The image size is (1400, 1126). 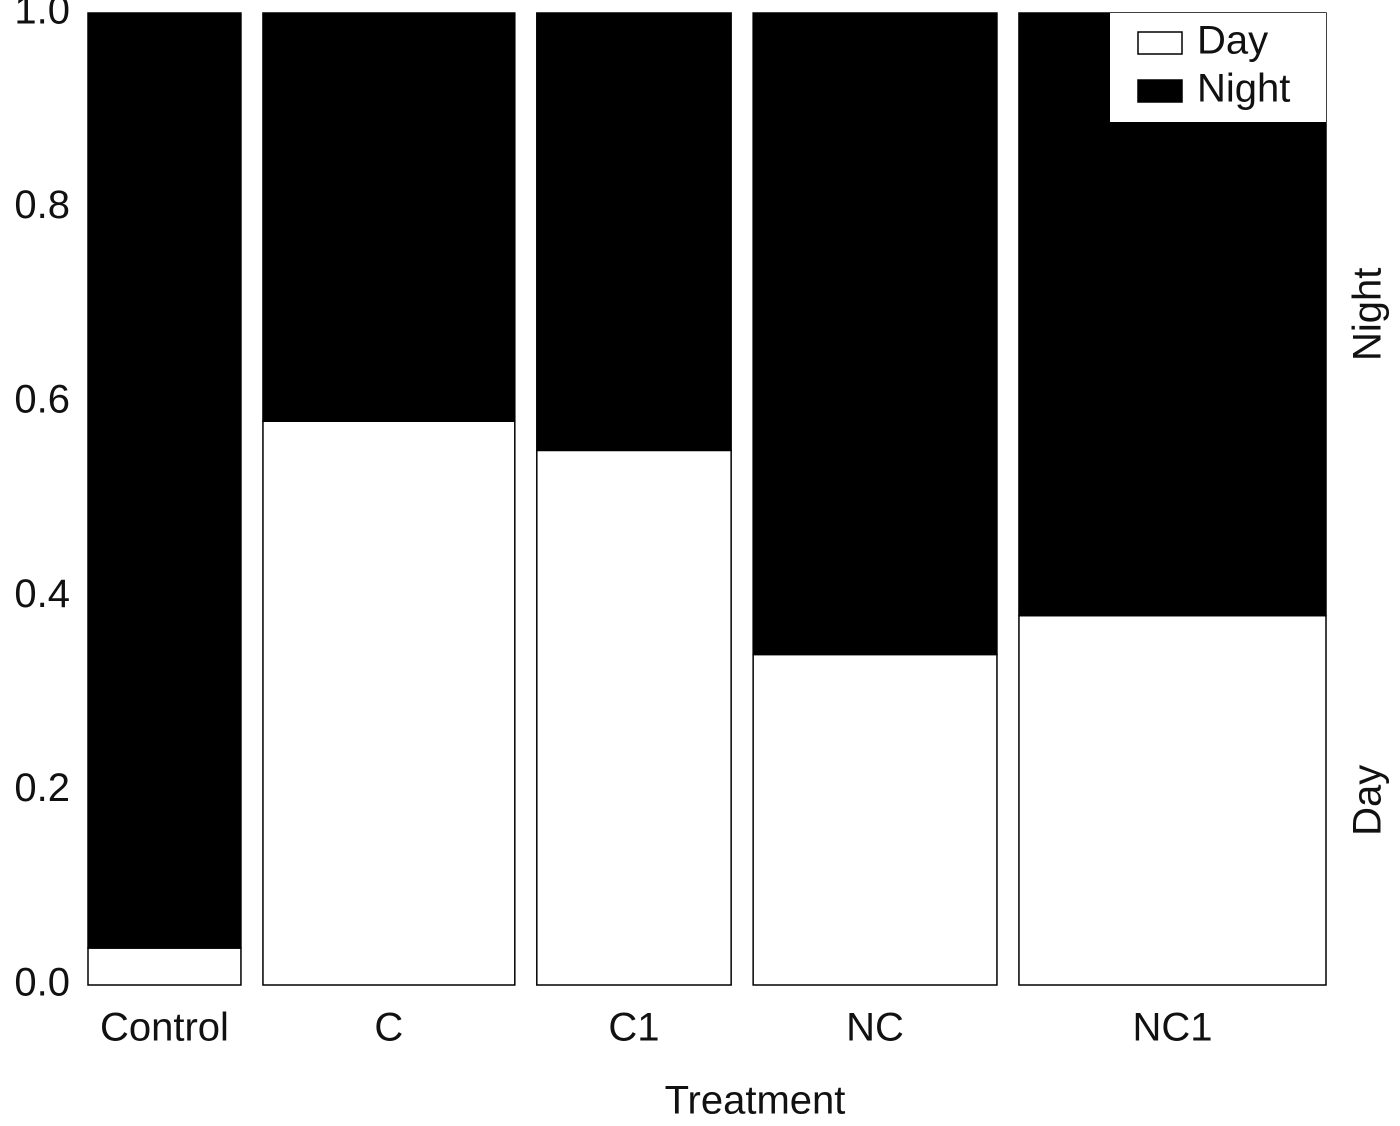 I want to click on legend-label: Night, so click(x=1243, y=89).